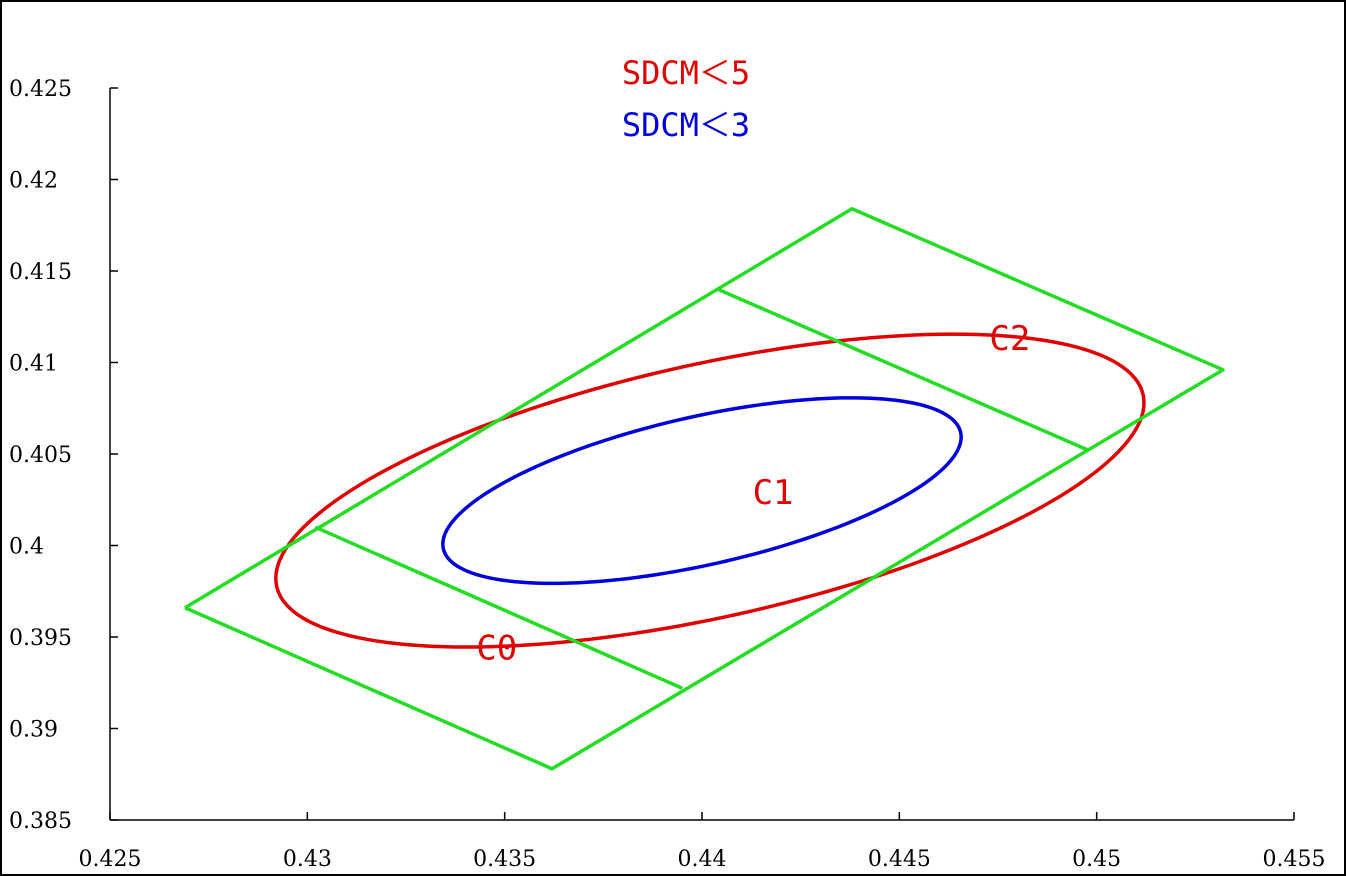 This screenshot has width=1346, height=876. What do you see at coordinates (40, 821) in the screenshot?
I see `y-tick-label: 0.385` at bounding box center [40, 821].